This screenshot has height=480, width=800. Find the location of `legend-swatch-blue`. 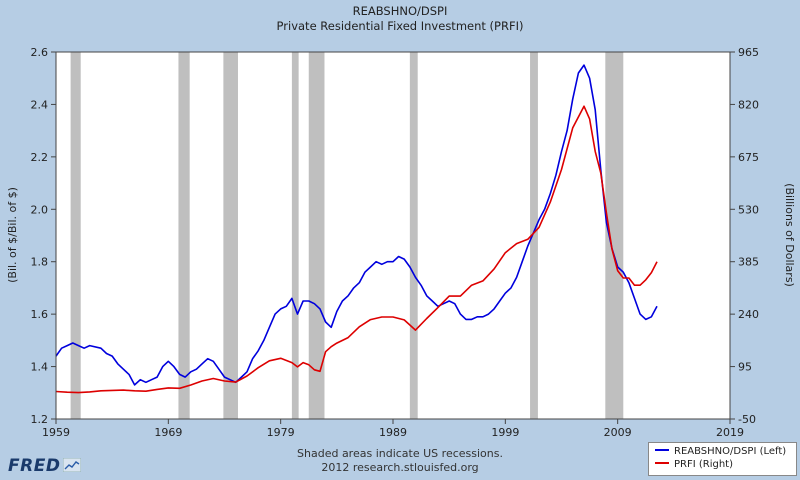

legend-swatch-blue is located at coordinates (662, 450).